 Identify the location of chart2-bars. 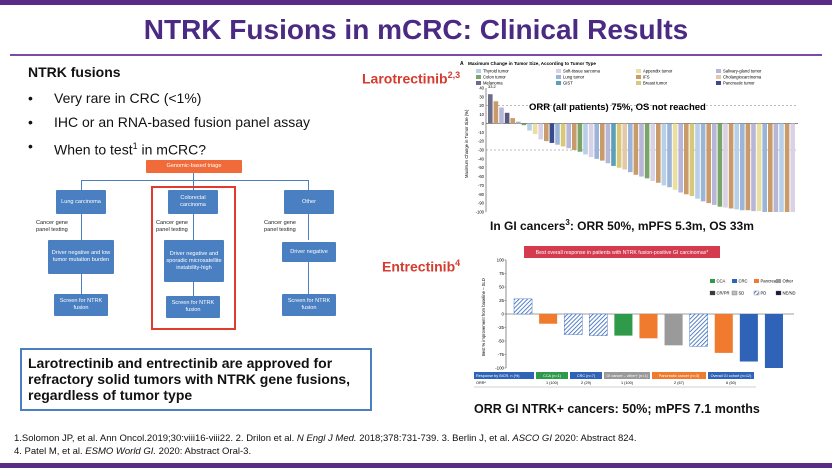
(648, 333).